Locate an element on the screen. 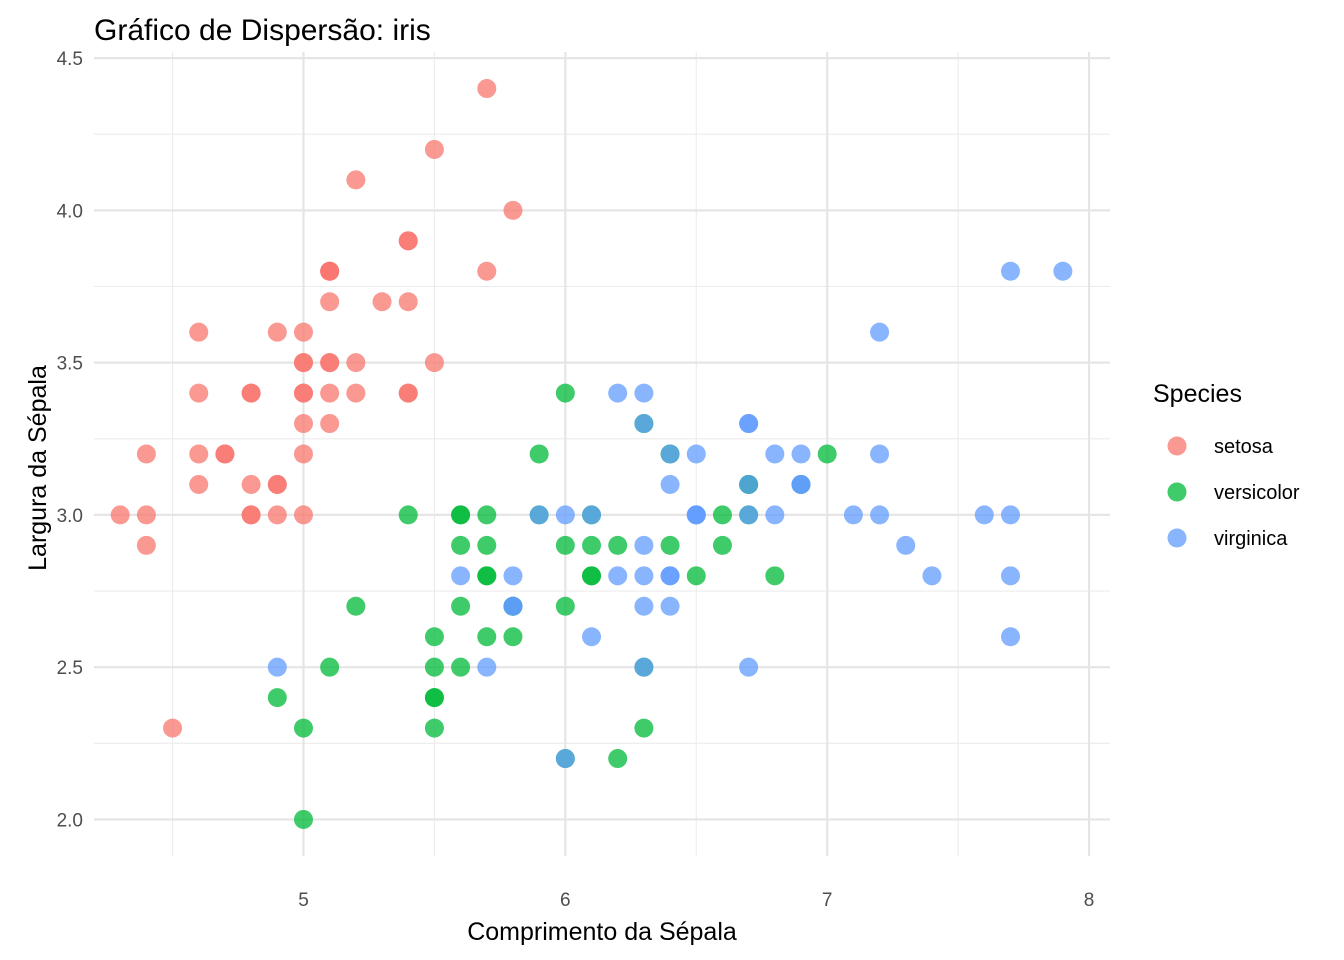 Image resolution: width=1344 pixels, height=960 pixels. legend: Species setosa versicolor virginica is located at coordinates (1226, 465).